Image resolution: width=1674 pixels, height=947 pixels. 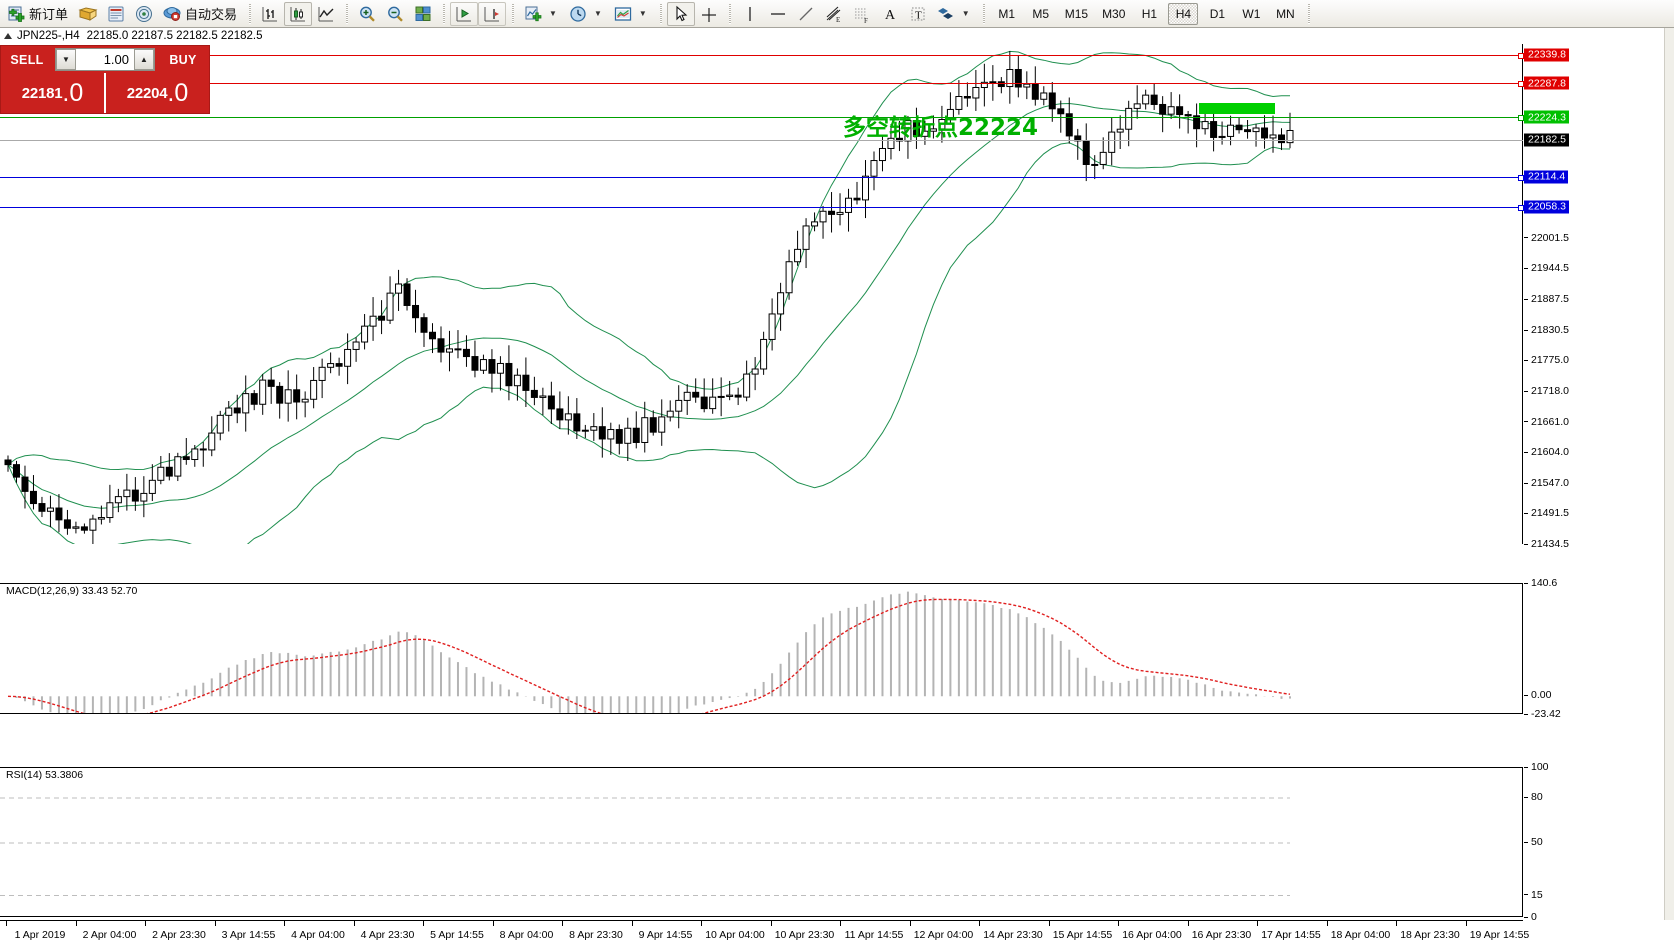 What do you see at coordinates (270, 14) in the screenshot?
I see `bar-chart-button` at bounding box center [270, 14].